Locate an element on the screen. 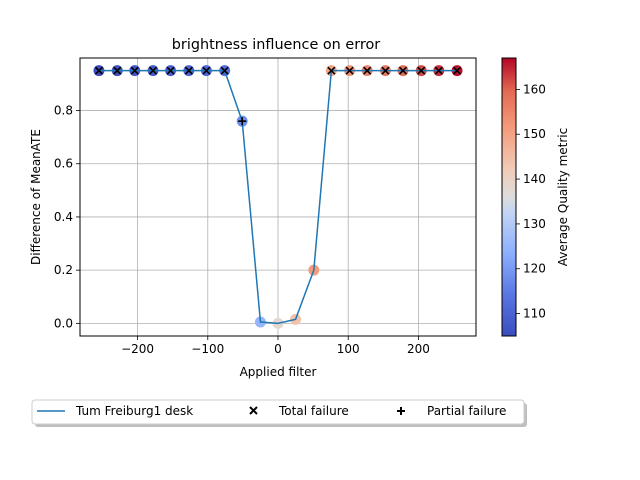  colorbar-ticks: 110 120 130 140 150 160 is located at coordinates (531, 201).